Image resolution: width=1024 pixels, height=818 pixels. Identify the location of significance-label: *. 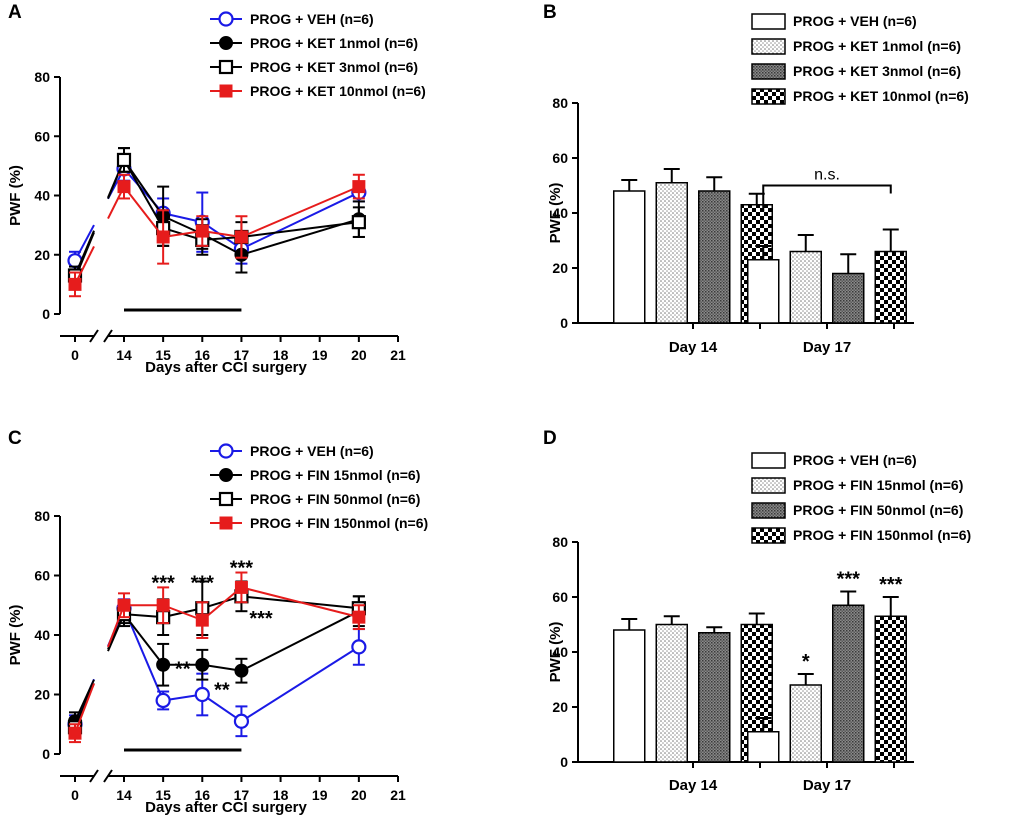
(806, 662).